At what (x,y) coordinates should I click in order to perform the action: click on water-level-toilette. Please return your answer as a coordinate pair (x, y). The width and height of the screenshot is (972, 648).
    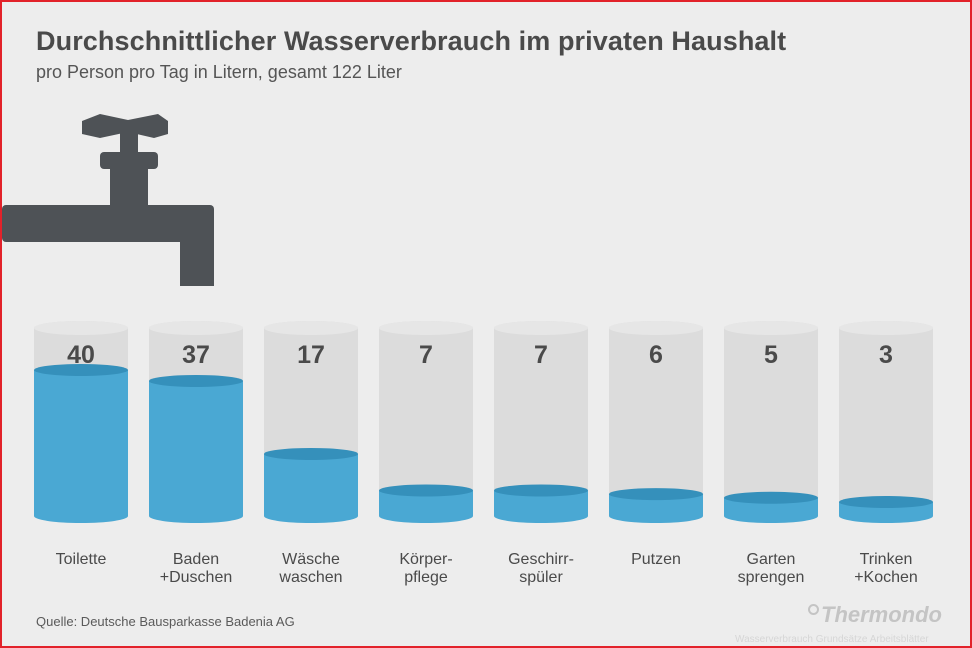
    Looking at the image, I should click on (81, 446).